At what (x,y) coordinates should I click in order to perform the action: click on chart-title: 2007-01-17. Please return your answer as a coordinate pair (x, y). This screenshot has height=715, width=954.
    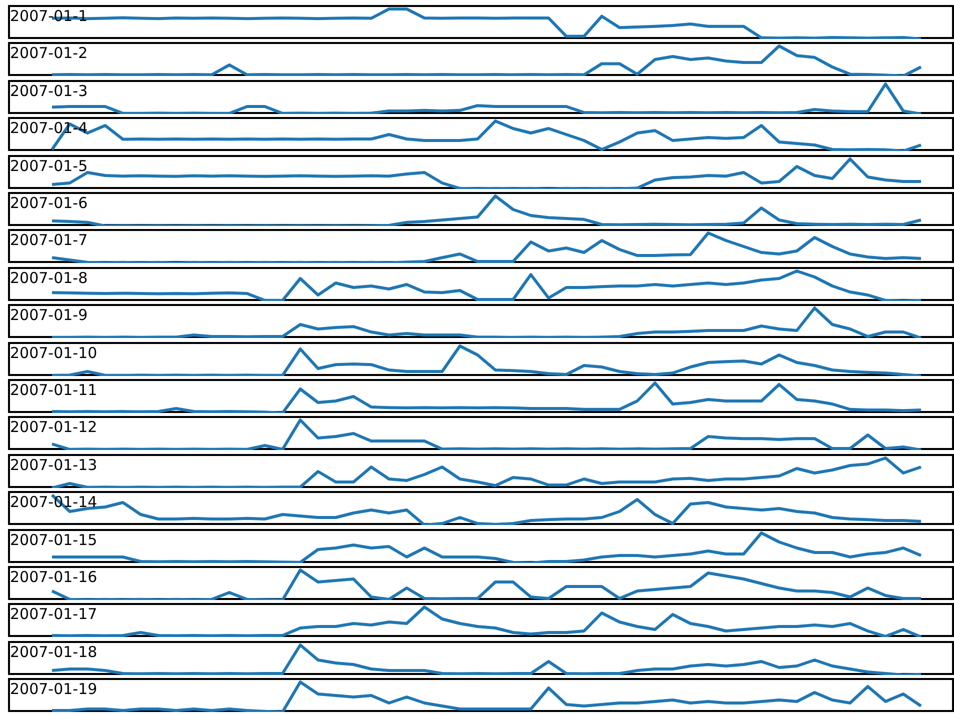
    Looking at the image, I should click on (54, 614).